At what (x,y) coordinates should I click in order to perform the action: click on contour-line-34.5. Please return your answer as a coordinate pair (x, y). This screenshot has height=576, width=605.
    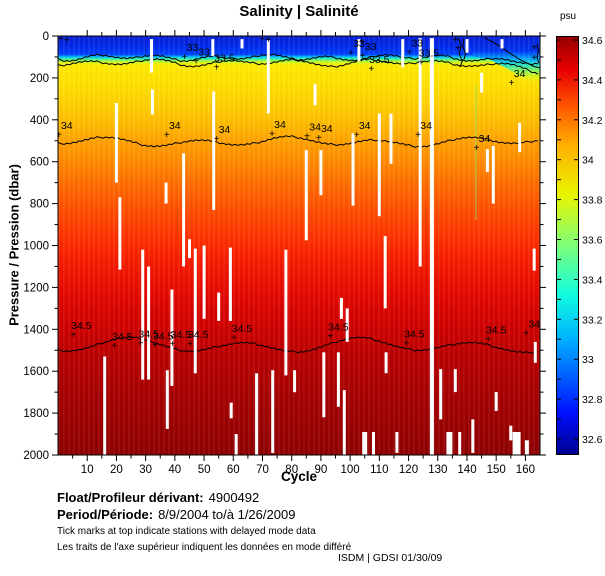
    Looking at the image, I should click on (298, 345).